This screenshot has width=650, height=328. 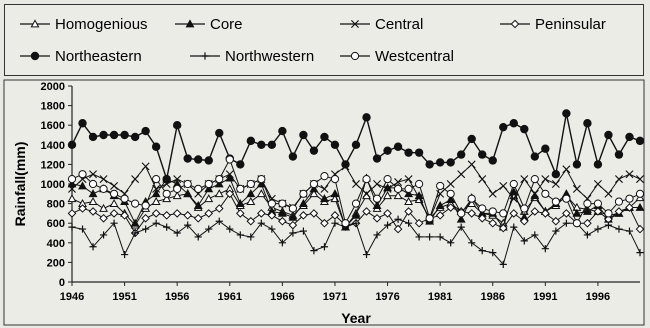 I want to click on x-tick-label: 1946, so click(x=72, y=297).